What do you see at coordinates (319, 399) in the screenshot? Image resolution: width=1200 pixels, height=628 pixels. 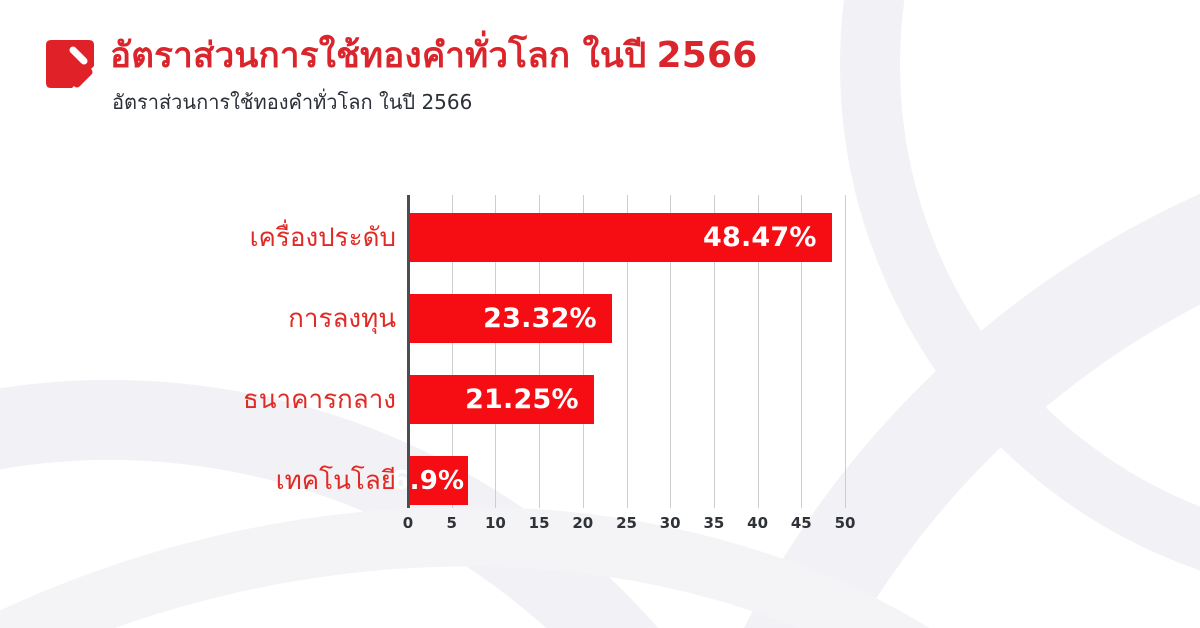 I see `category-label: ธนาคารกลาง` at bounding box center [319, 399].